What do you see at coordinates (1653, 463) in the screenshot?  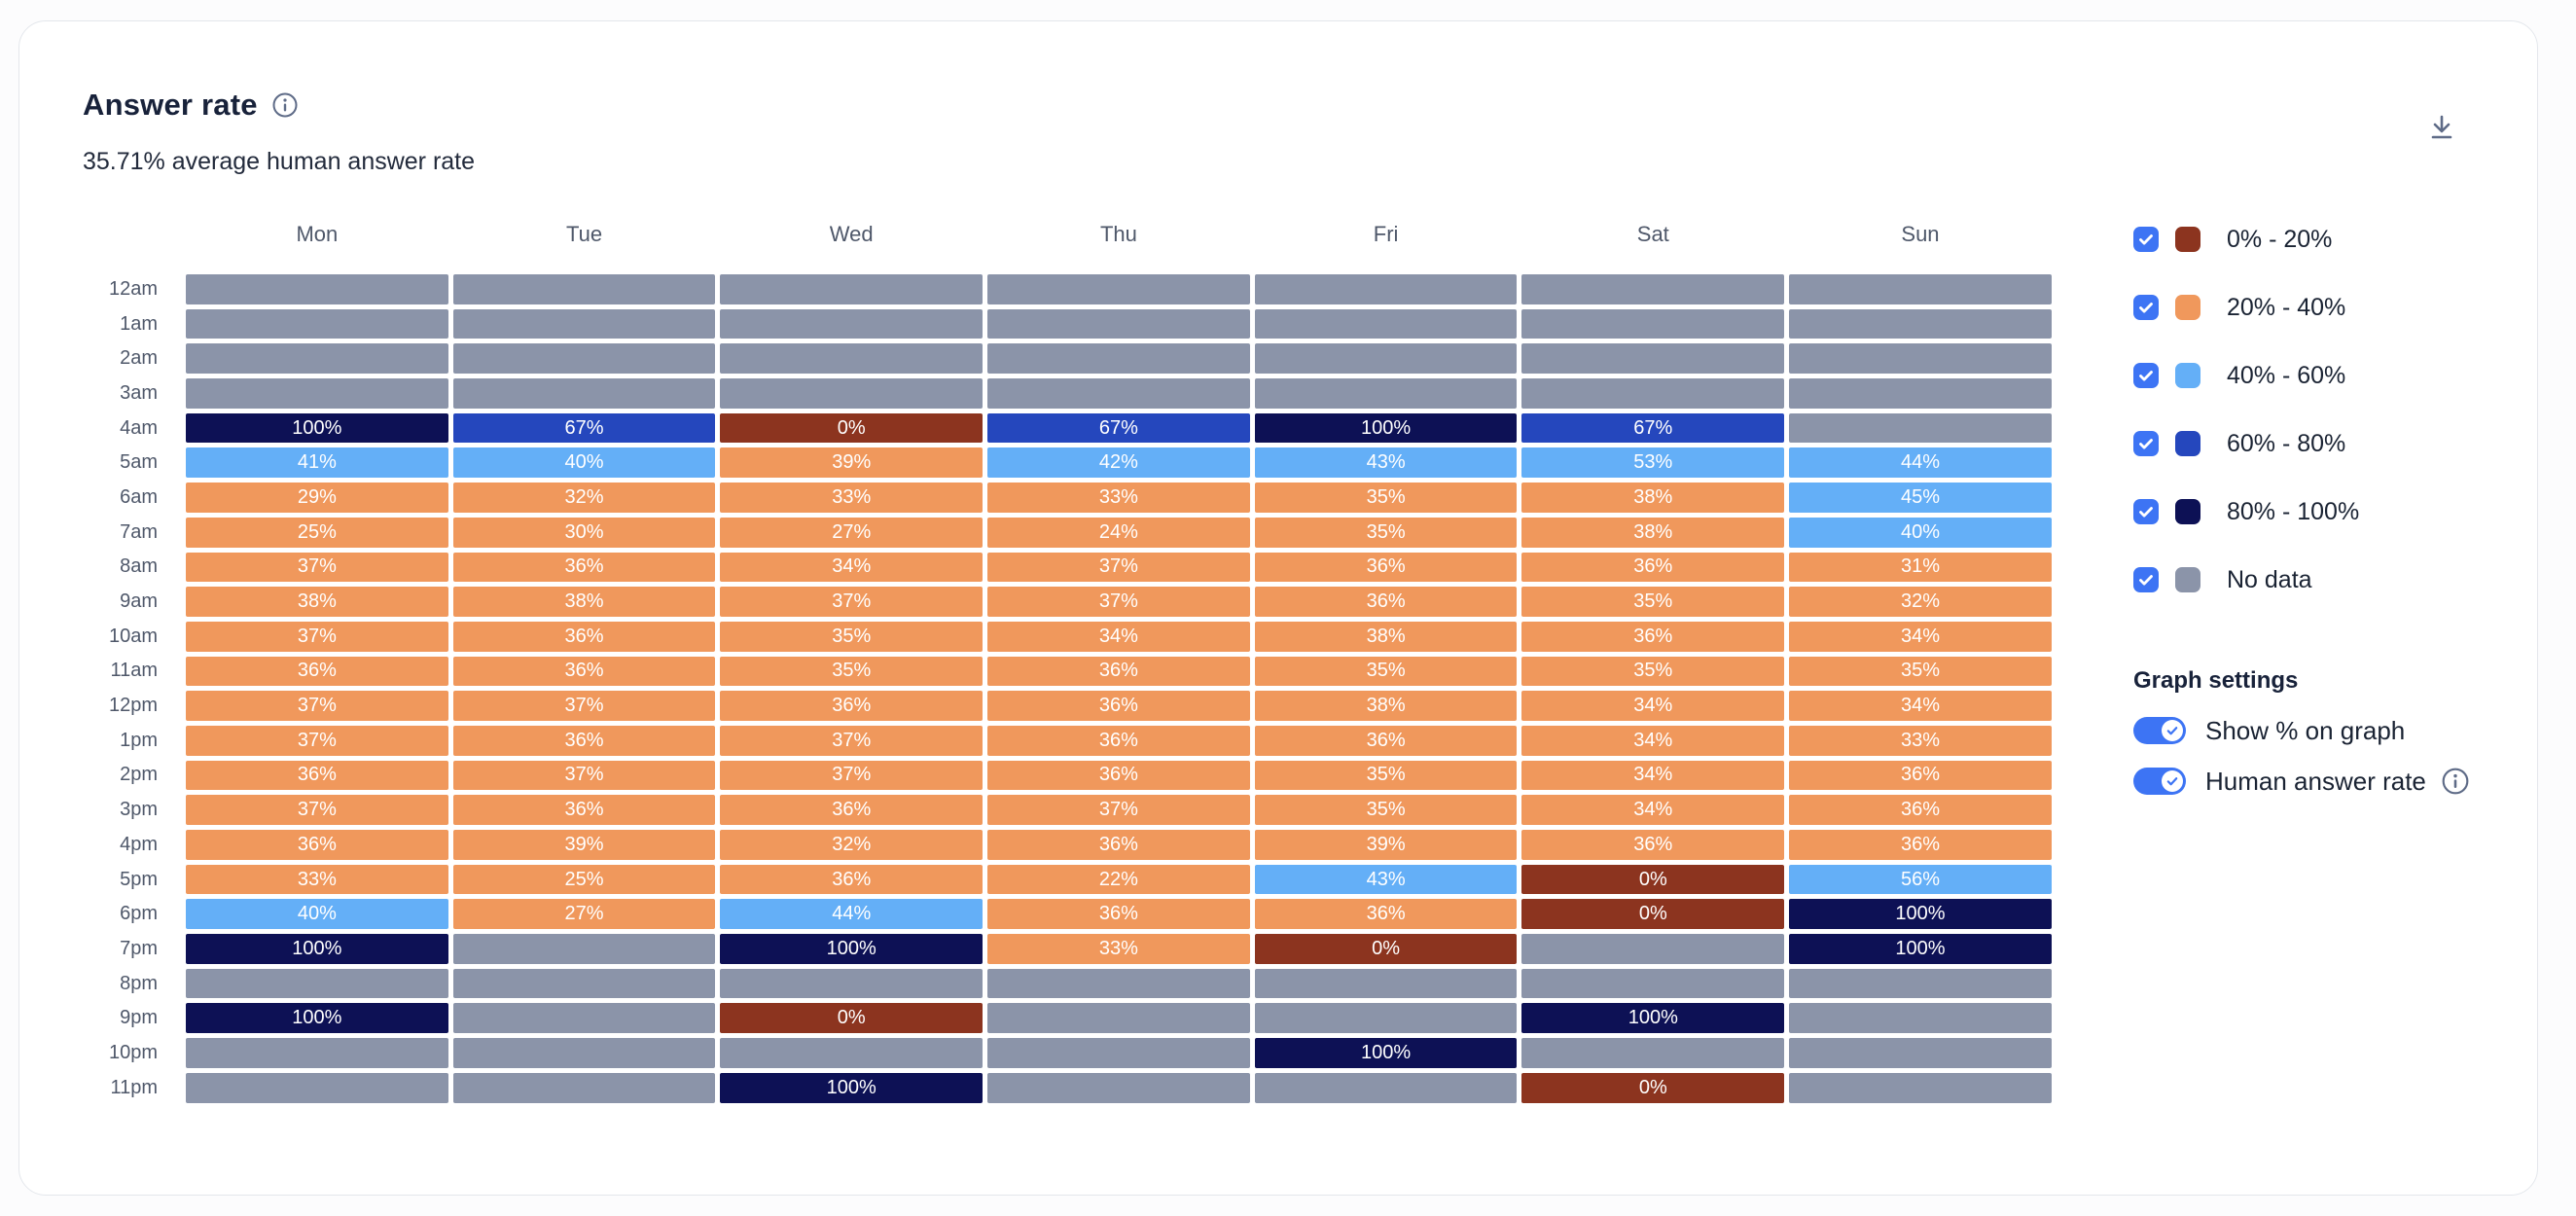 I see `heatmap-cell-sat-5am: 53%` at bounding box center [1653, 463].